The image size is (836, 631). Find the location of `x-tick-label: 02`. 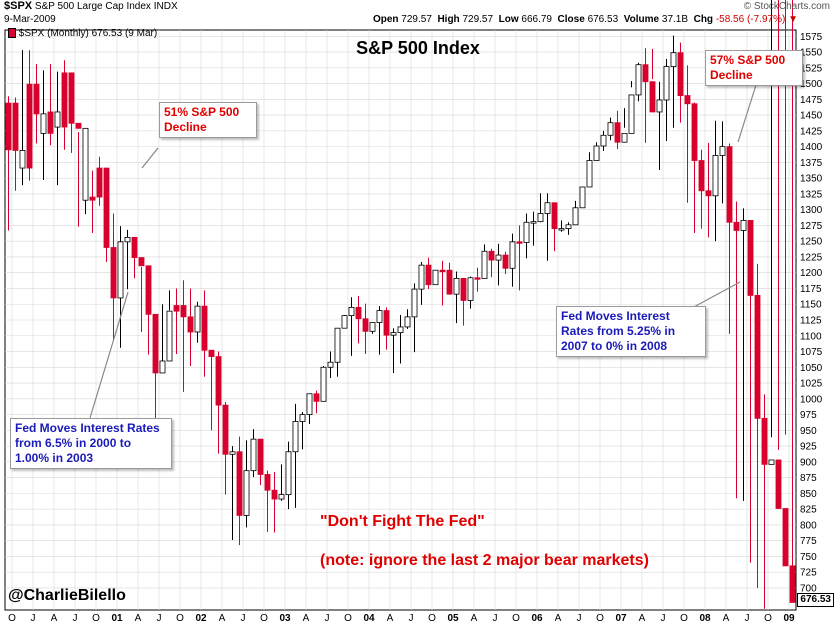

x-tick-label: 02 is located at coordinates (201, 618).